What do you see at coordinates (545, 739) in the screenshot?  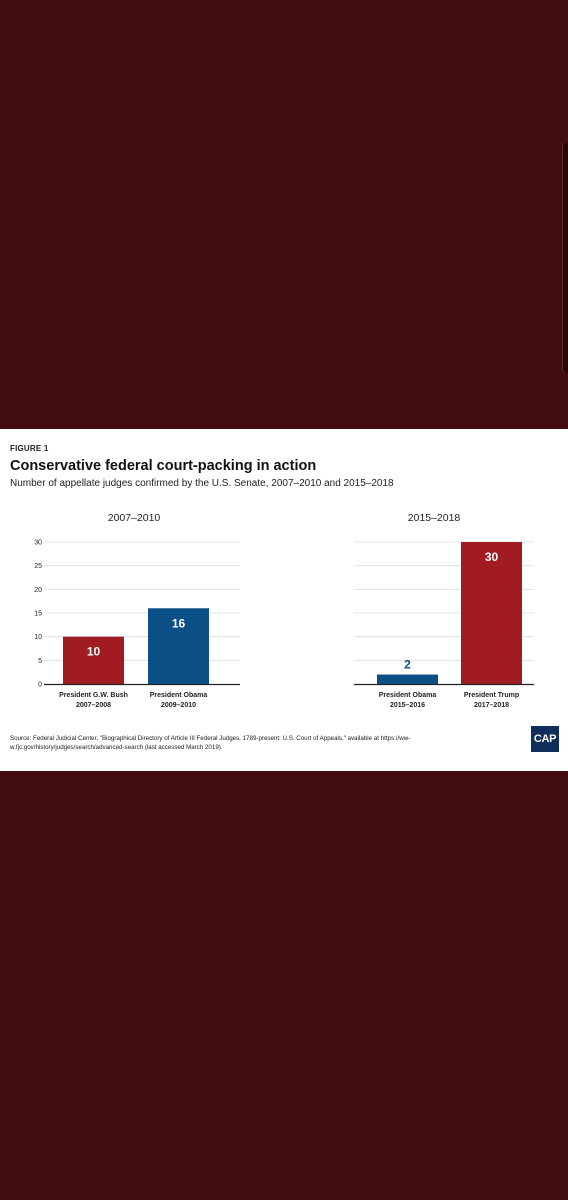 I see `cap-logo: CAP` at bounding box center [545, 739].